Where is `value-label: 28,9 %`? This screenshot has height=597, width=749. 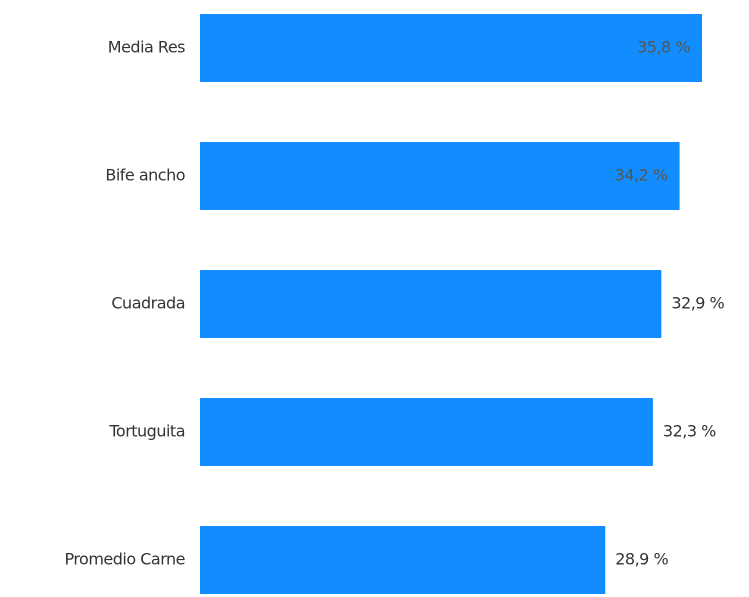 value-label: 28,9 % is located at coordinates (641, 559).